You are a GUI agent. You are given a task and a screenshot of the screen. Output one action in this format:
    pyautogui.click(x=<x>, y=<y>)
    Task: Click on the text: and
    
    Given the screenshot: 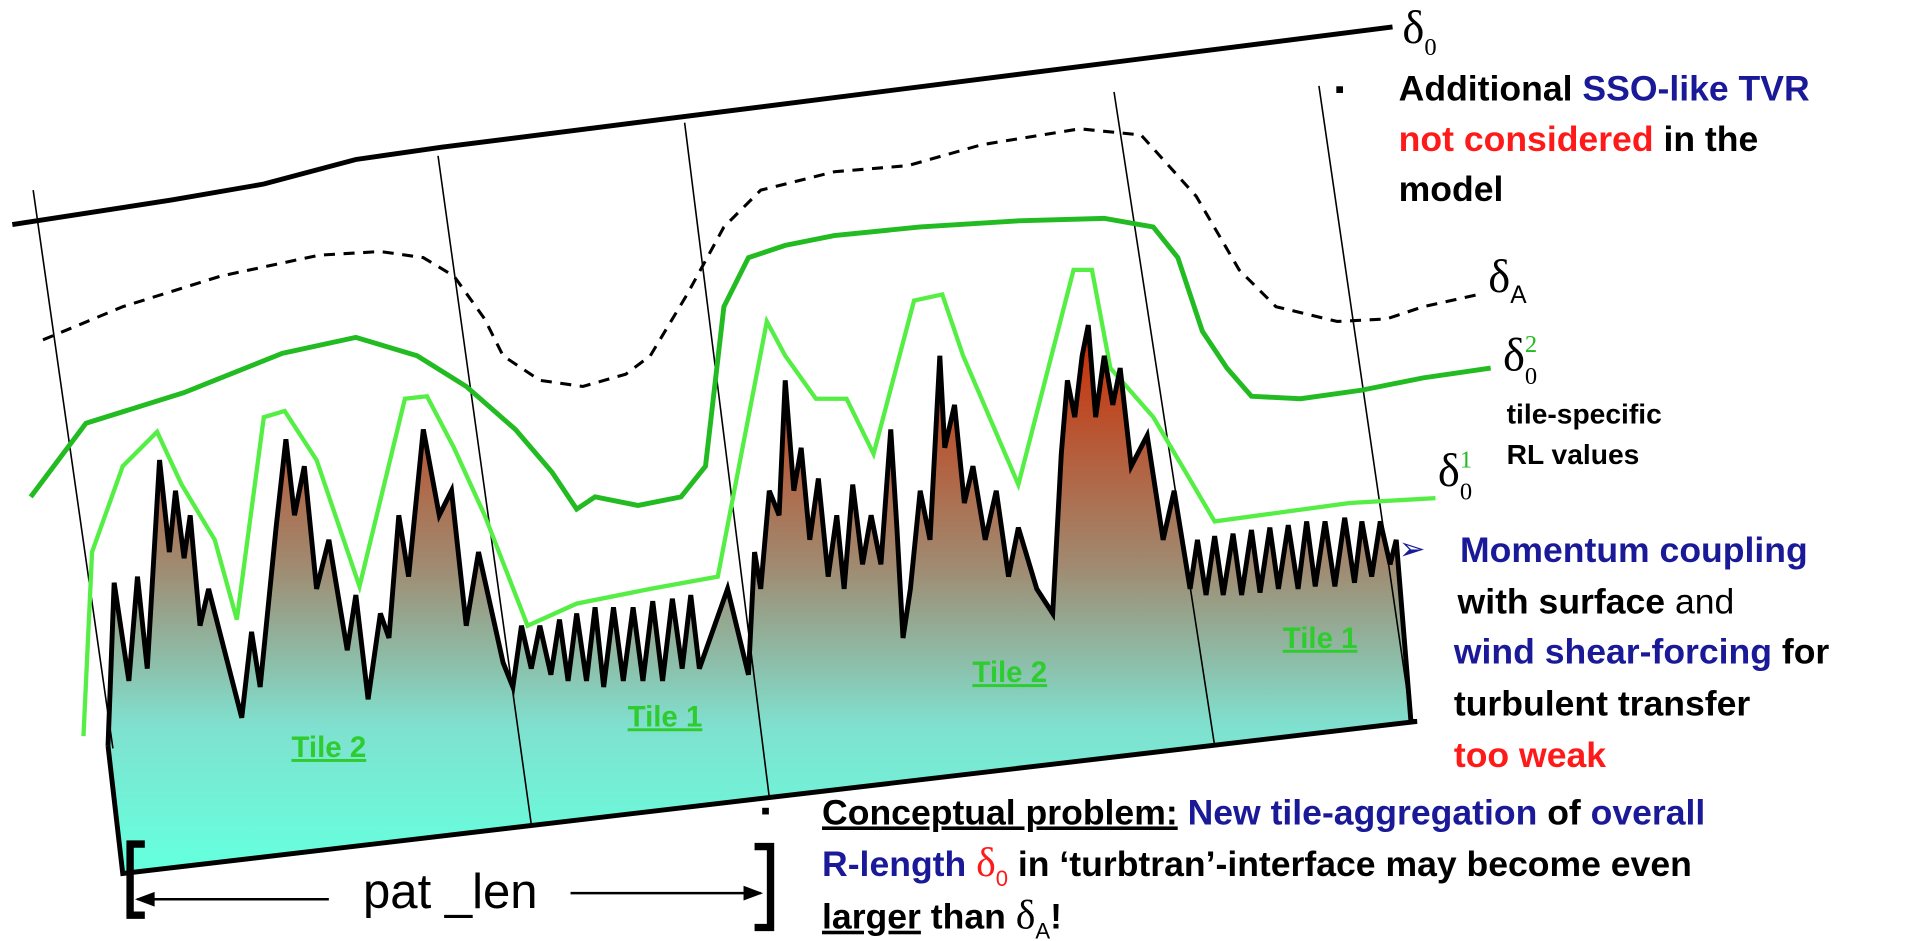 What is the action you would take?
    pyautogui.click(x=1699, y=601)
    